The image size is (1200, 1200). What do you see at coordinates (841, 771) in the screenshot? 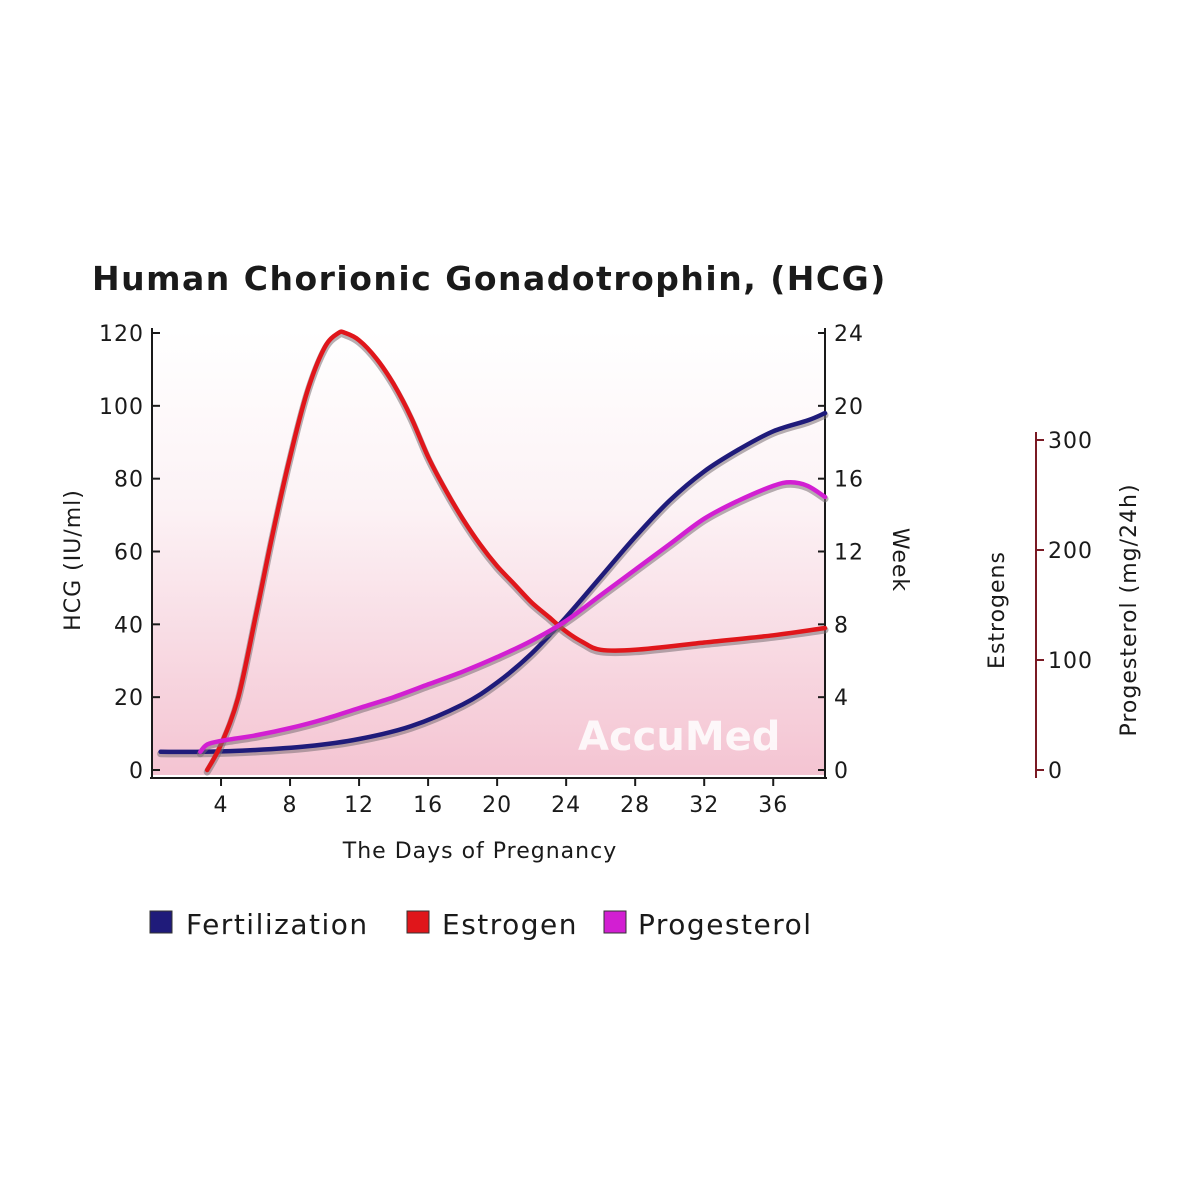
I see `y-right-tick-label-0: 0` at bounding box center [841, 771].